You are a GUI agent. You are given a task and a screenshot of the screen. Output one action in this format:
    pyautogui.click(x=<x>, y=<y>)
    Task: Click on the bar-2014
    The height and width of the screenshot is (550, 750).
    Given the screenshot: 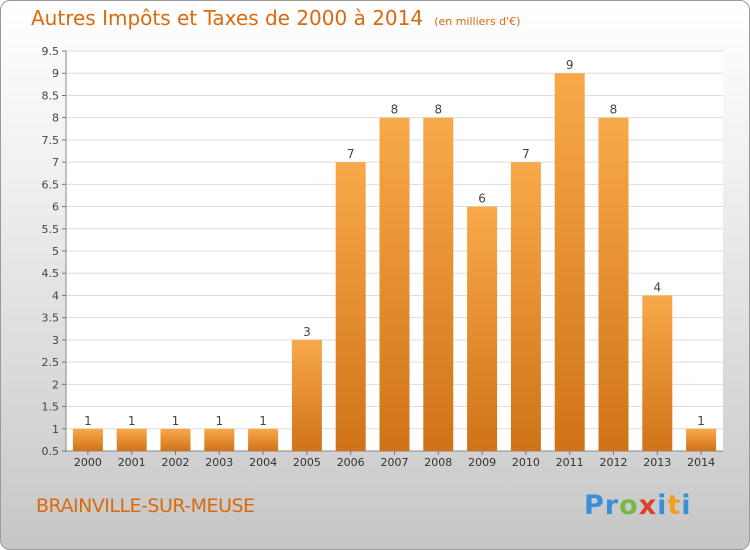 What is the action you would take?
    pyautogui.click(x=701, y=439)
    